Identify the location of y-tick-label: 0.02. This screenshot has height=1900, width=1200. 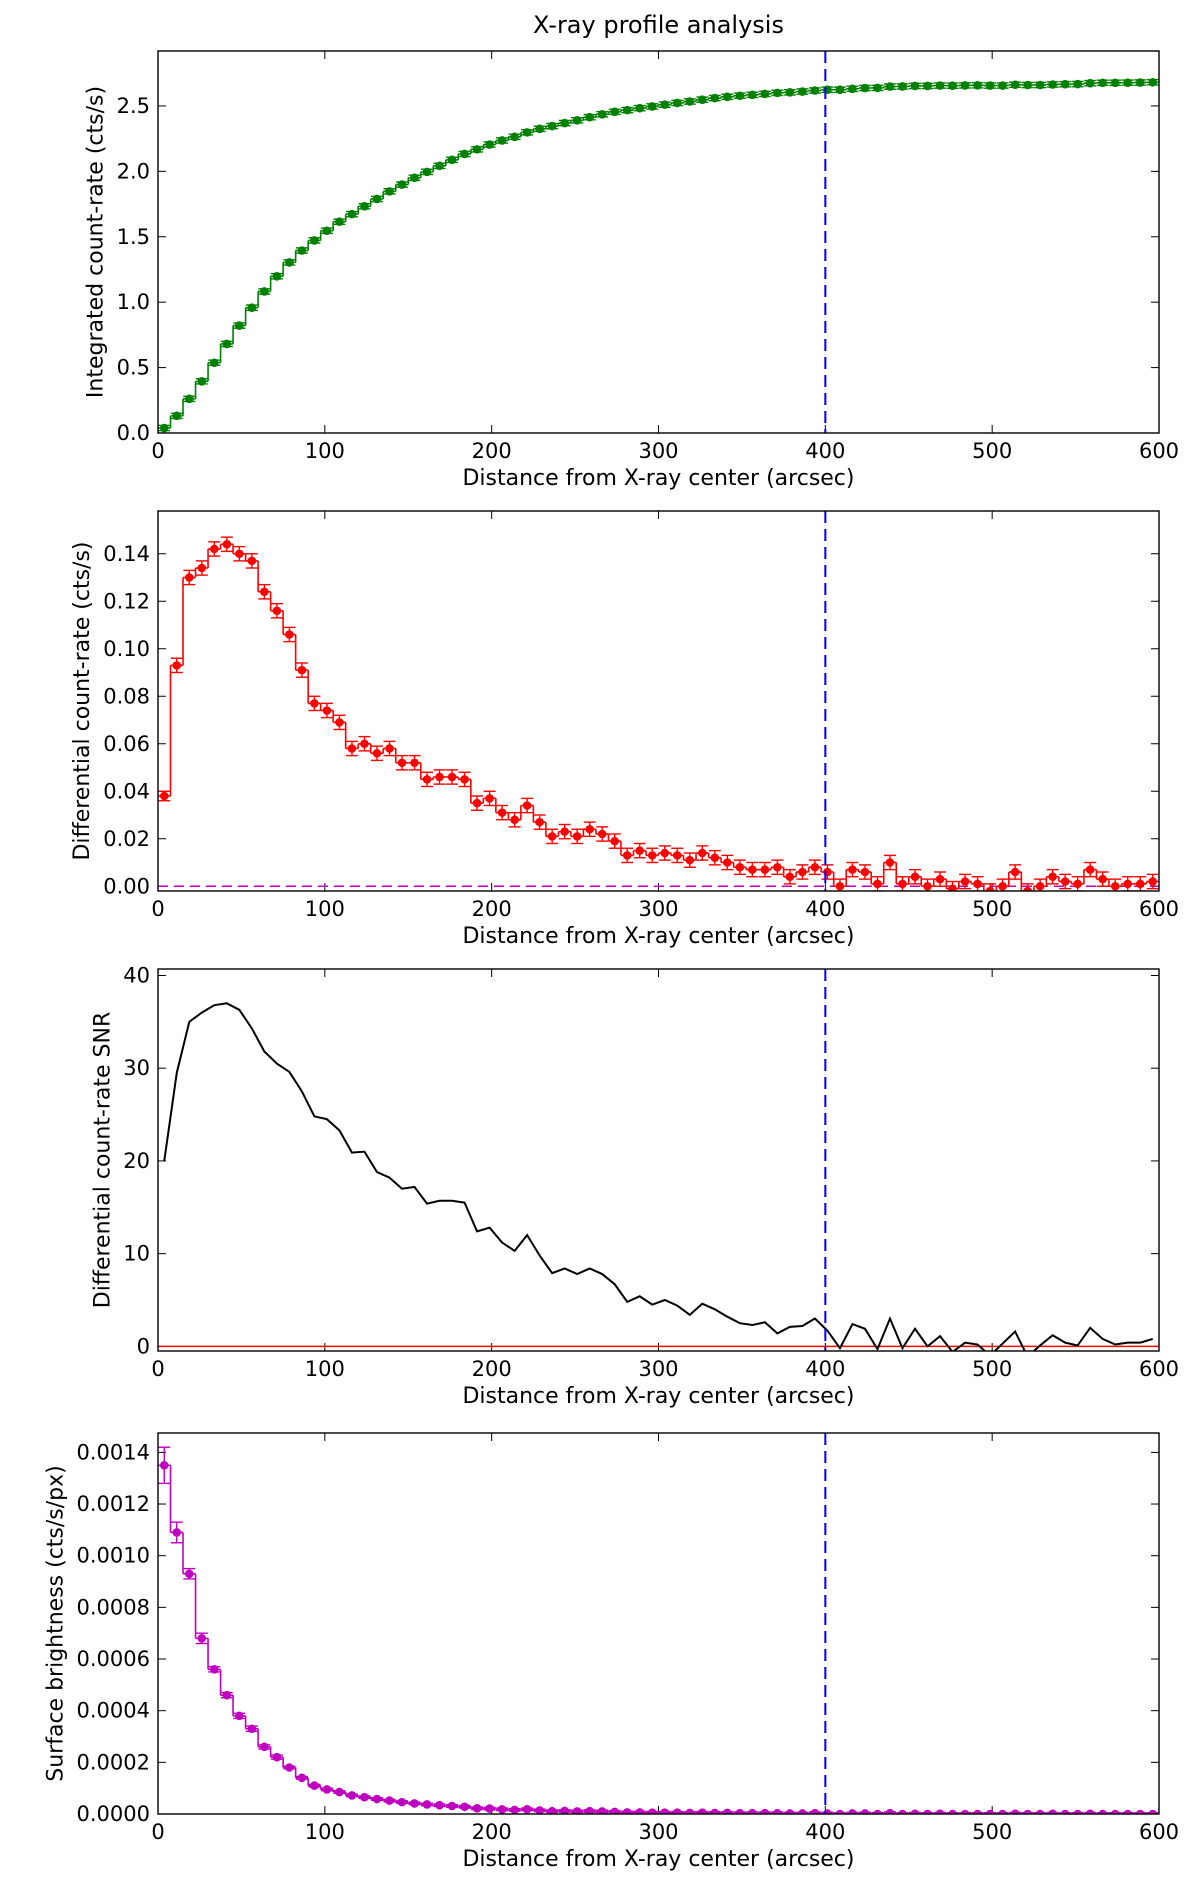
(126, 839).